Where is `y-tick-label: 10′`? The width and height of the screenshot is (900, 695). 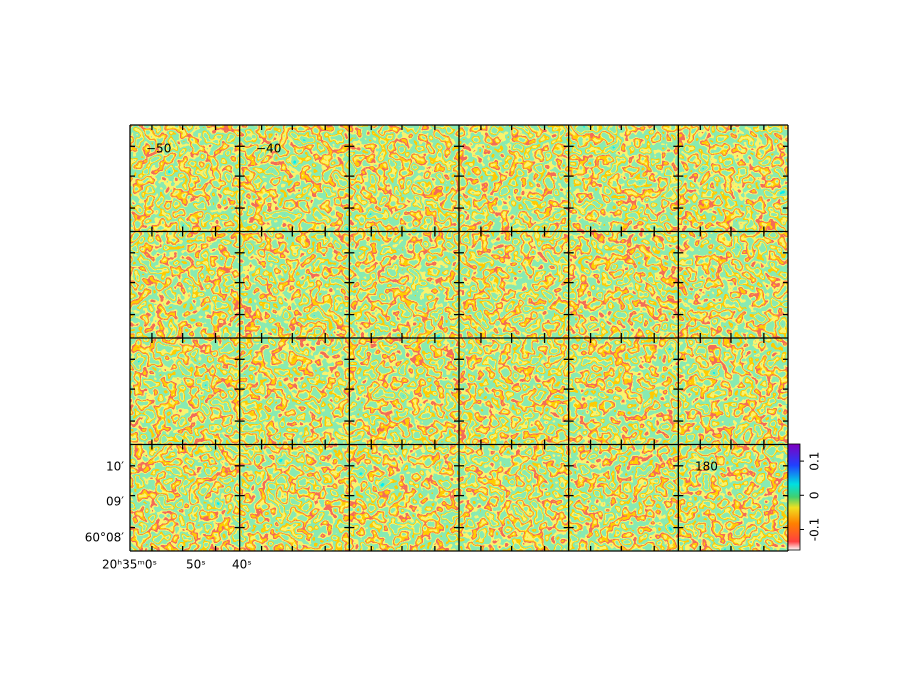
y-tick-label: 10′ is located at coordinates (115, 467).